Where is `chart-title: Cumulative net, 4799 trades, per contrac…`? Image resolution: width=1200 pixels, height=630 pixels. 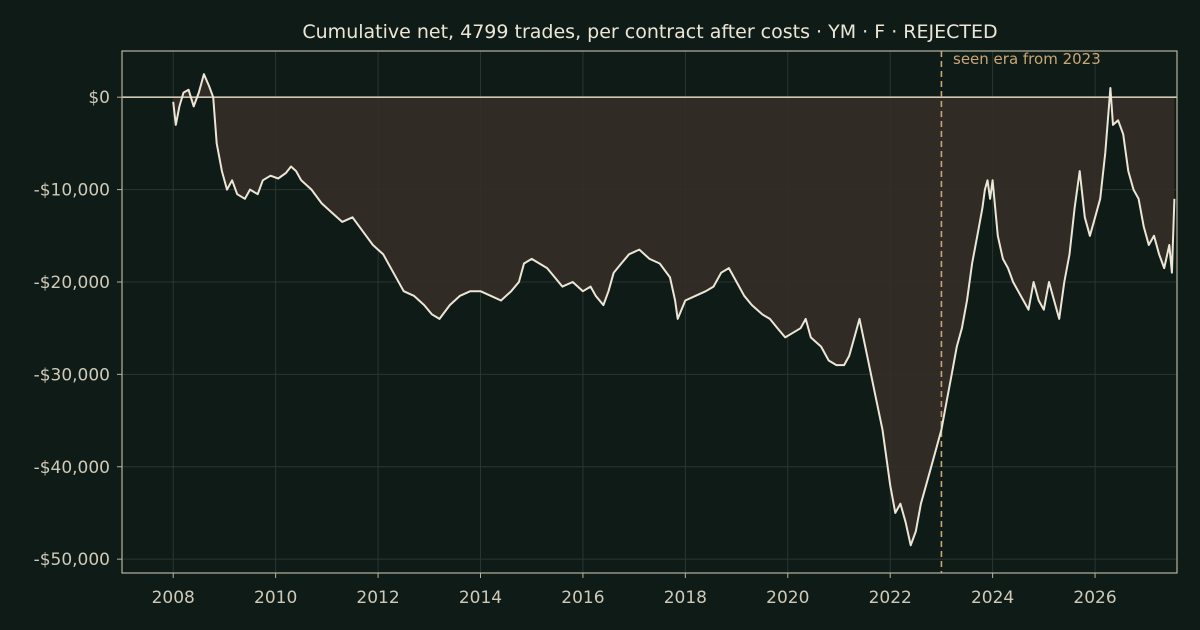 chart-title: Cumulative net, 4799 trades, per contrac… is located at coordinates (649, 32).